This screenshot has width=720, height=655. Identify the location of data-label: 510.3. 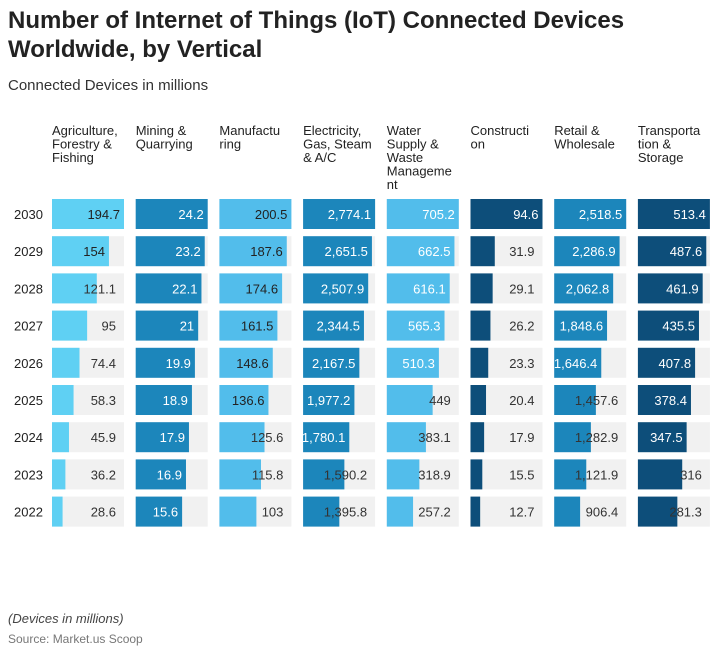
(418, 363).